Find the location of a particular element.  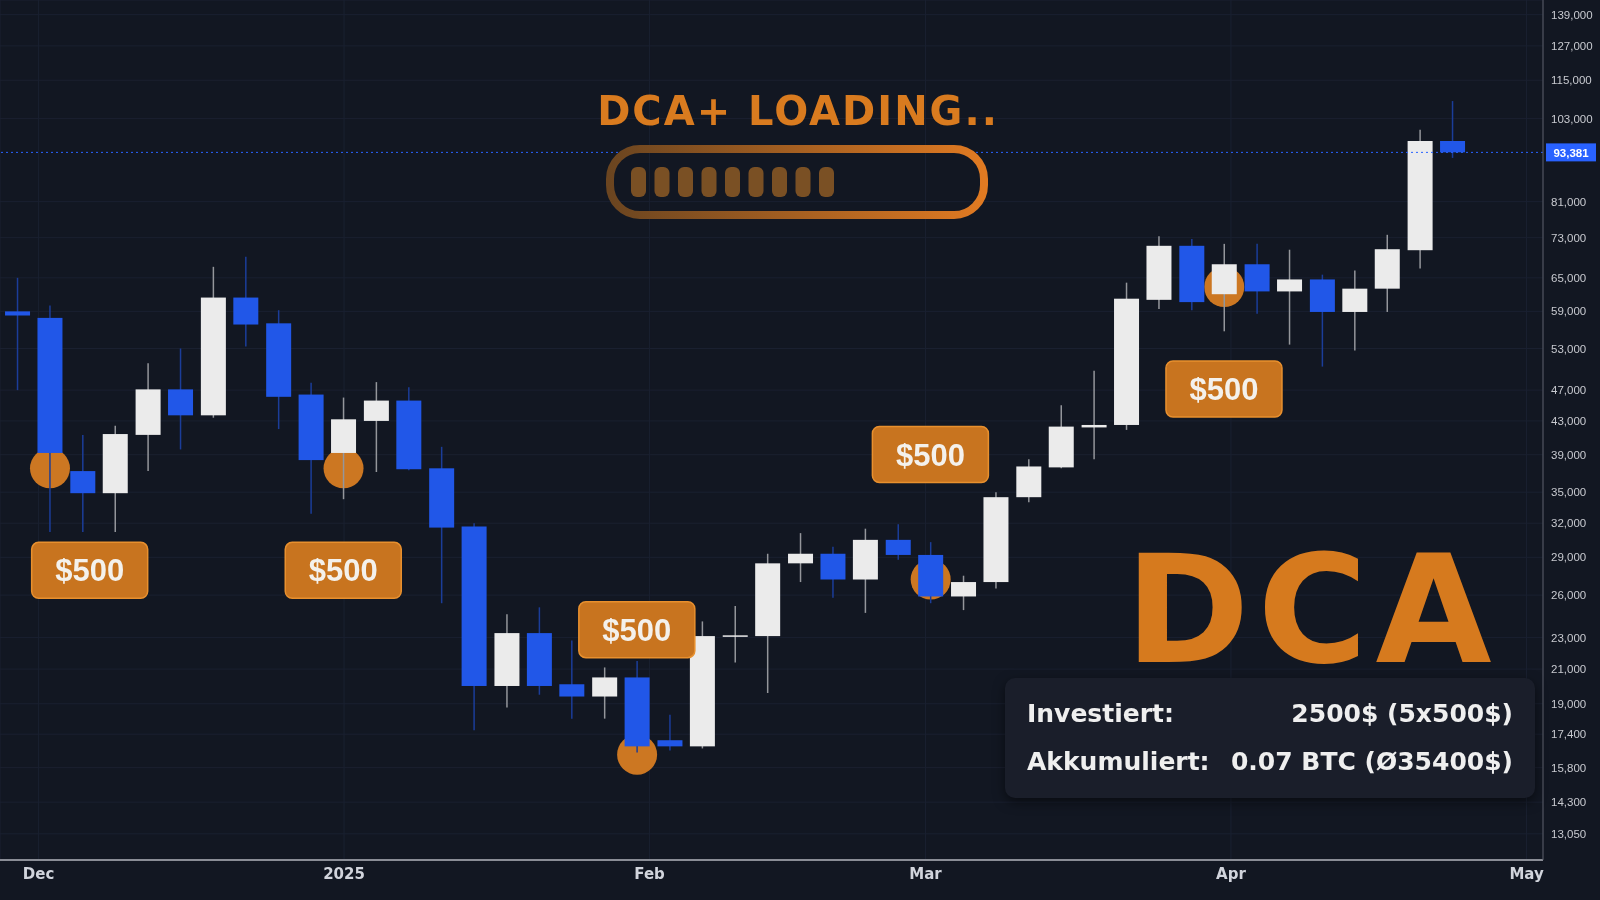

y-tick-label: 21,000 is located at coordinates (1569, 669).